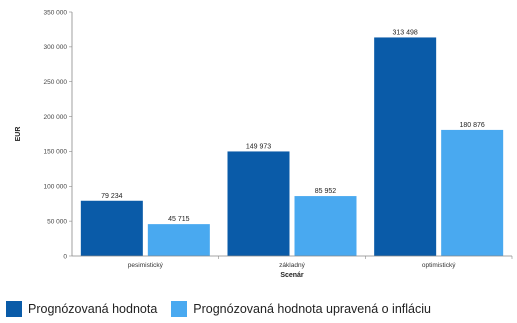 The image size is (517, 323). I want to click on y-tick-label: 0, so click(65, 256).